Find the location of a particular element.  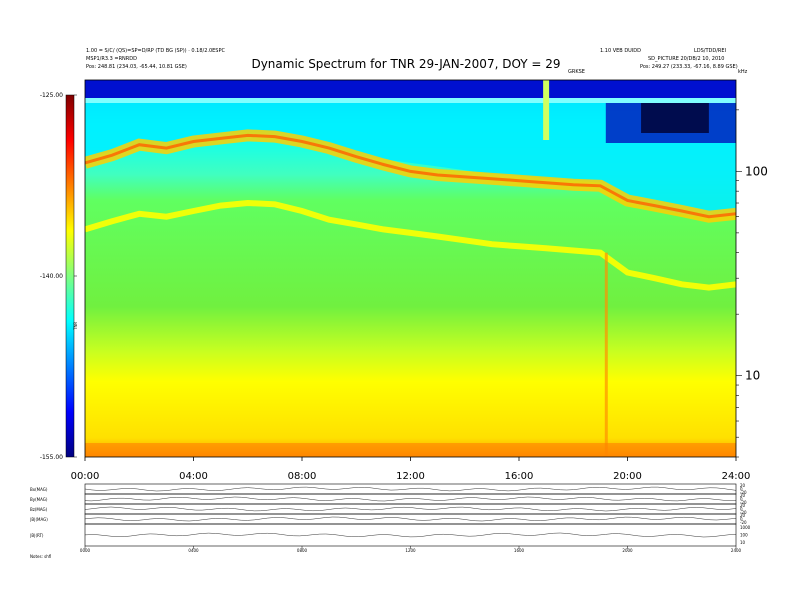

mag-x-tick-label: 2400 is located at coordinates (736, 550).